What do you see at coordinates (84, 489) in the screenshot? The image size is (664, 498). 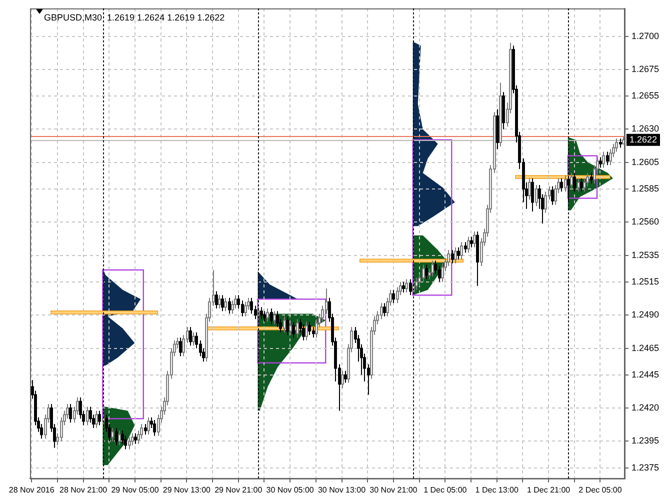 I see `x-tick-label: 28 Nov 21:00` at bounding box center [84, 489].